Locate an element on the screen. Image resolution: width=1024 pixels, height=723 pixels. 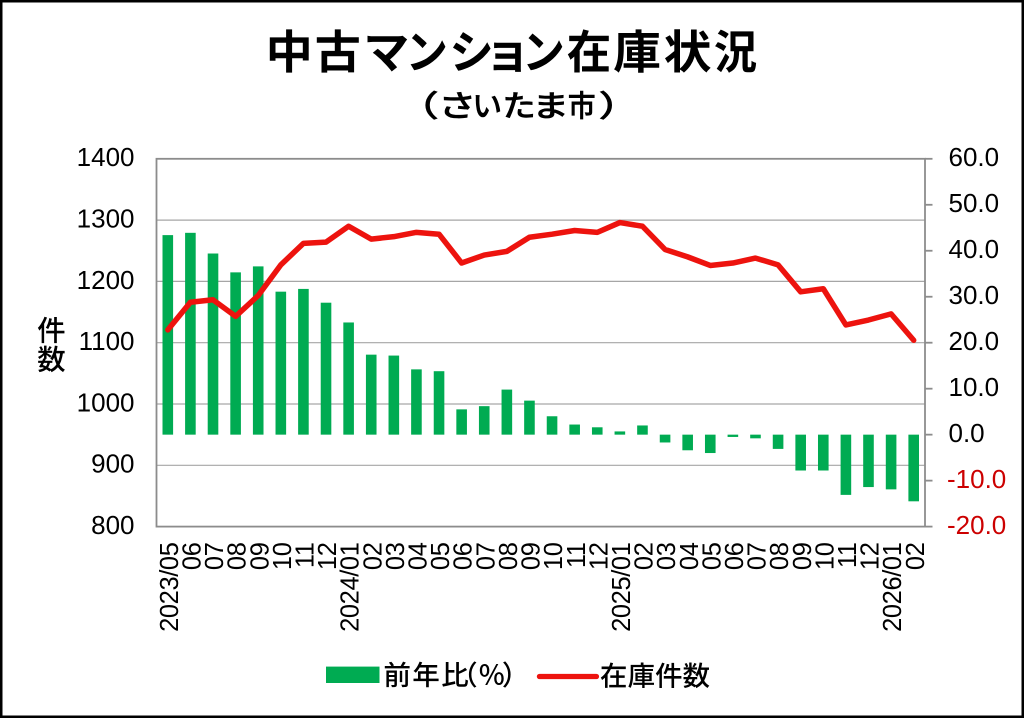
svg-text: 1300 is located at coordinates (106, 219).